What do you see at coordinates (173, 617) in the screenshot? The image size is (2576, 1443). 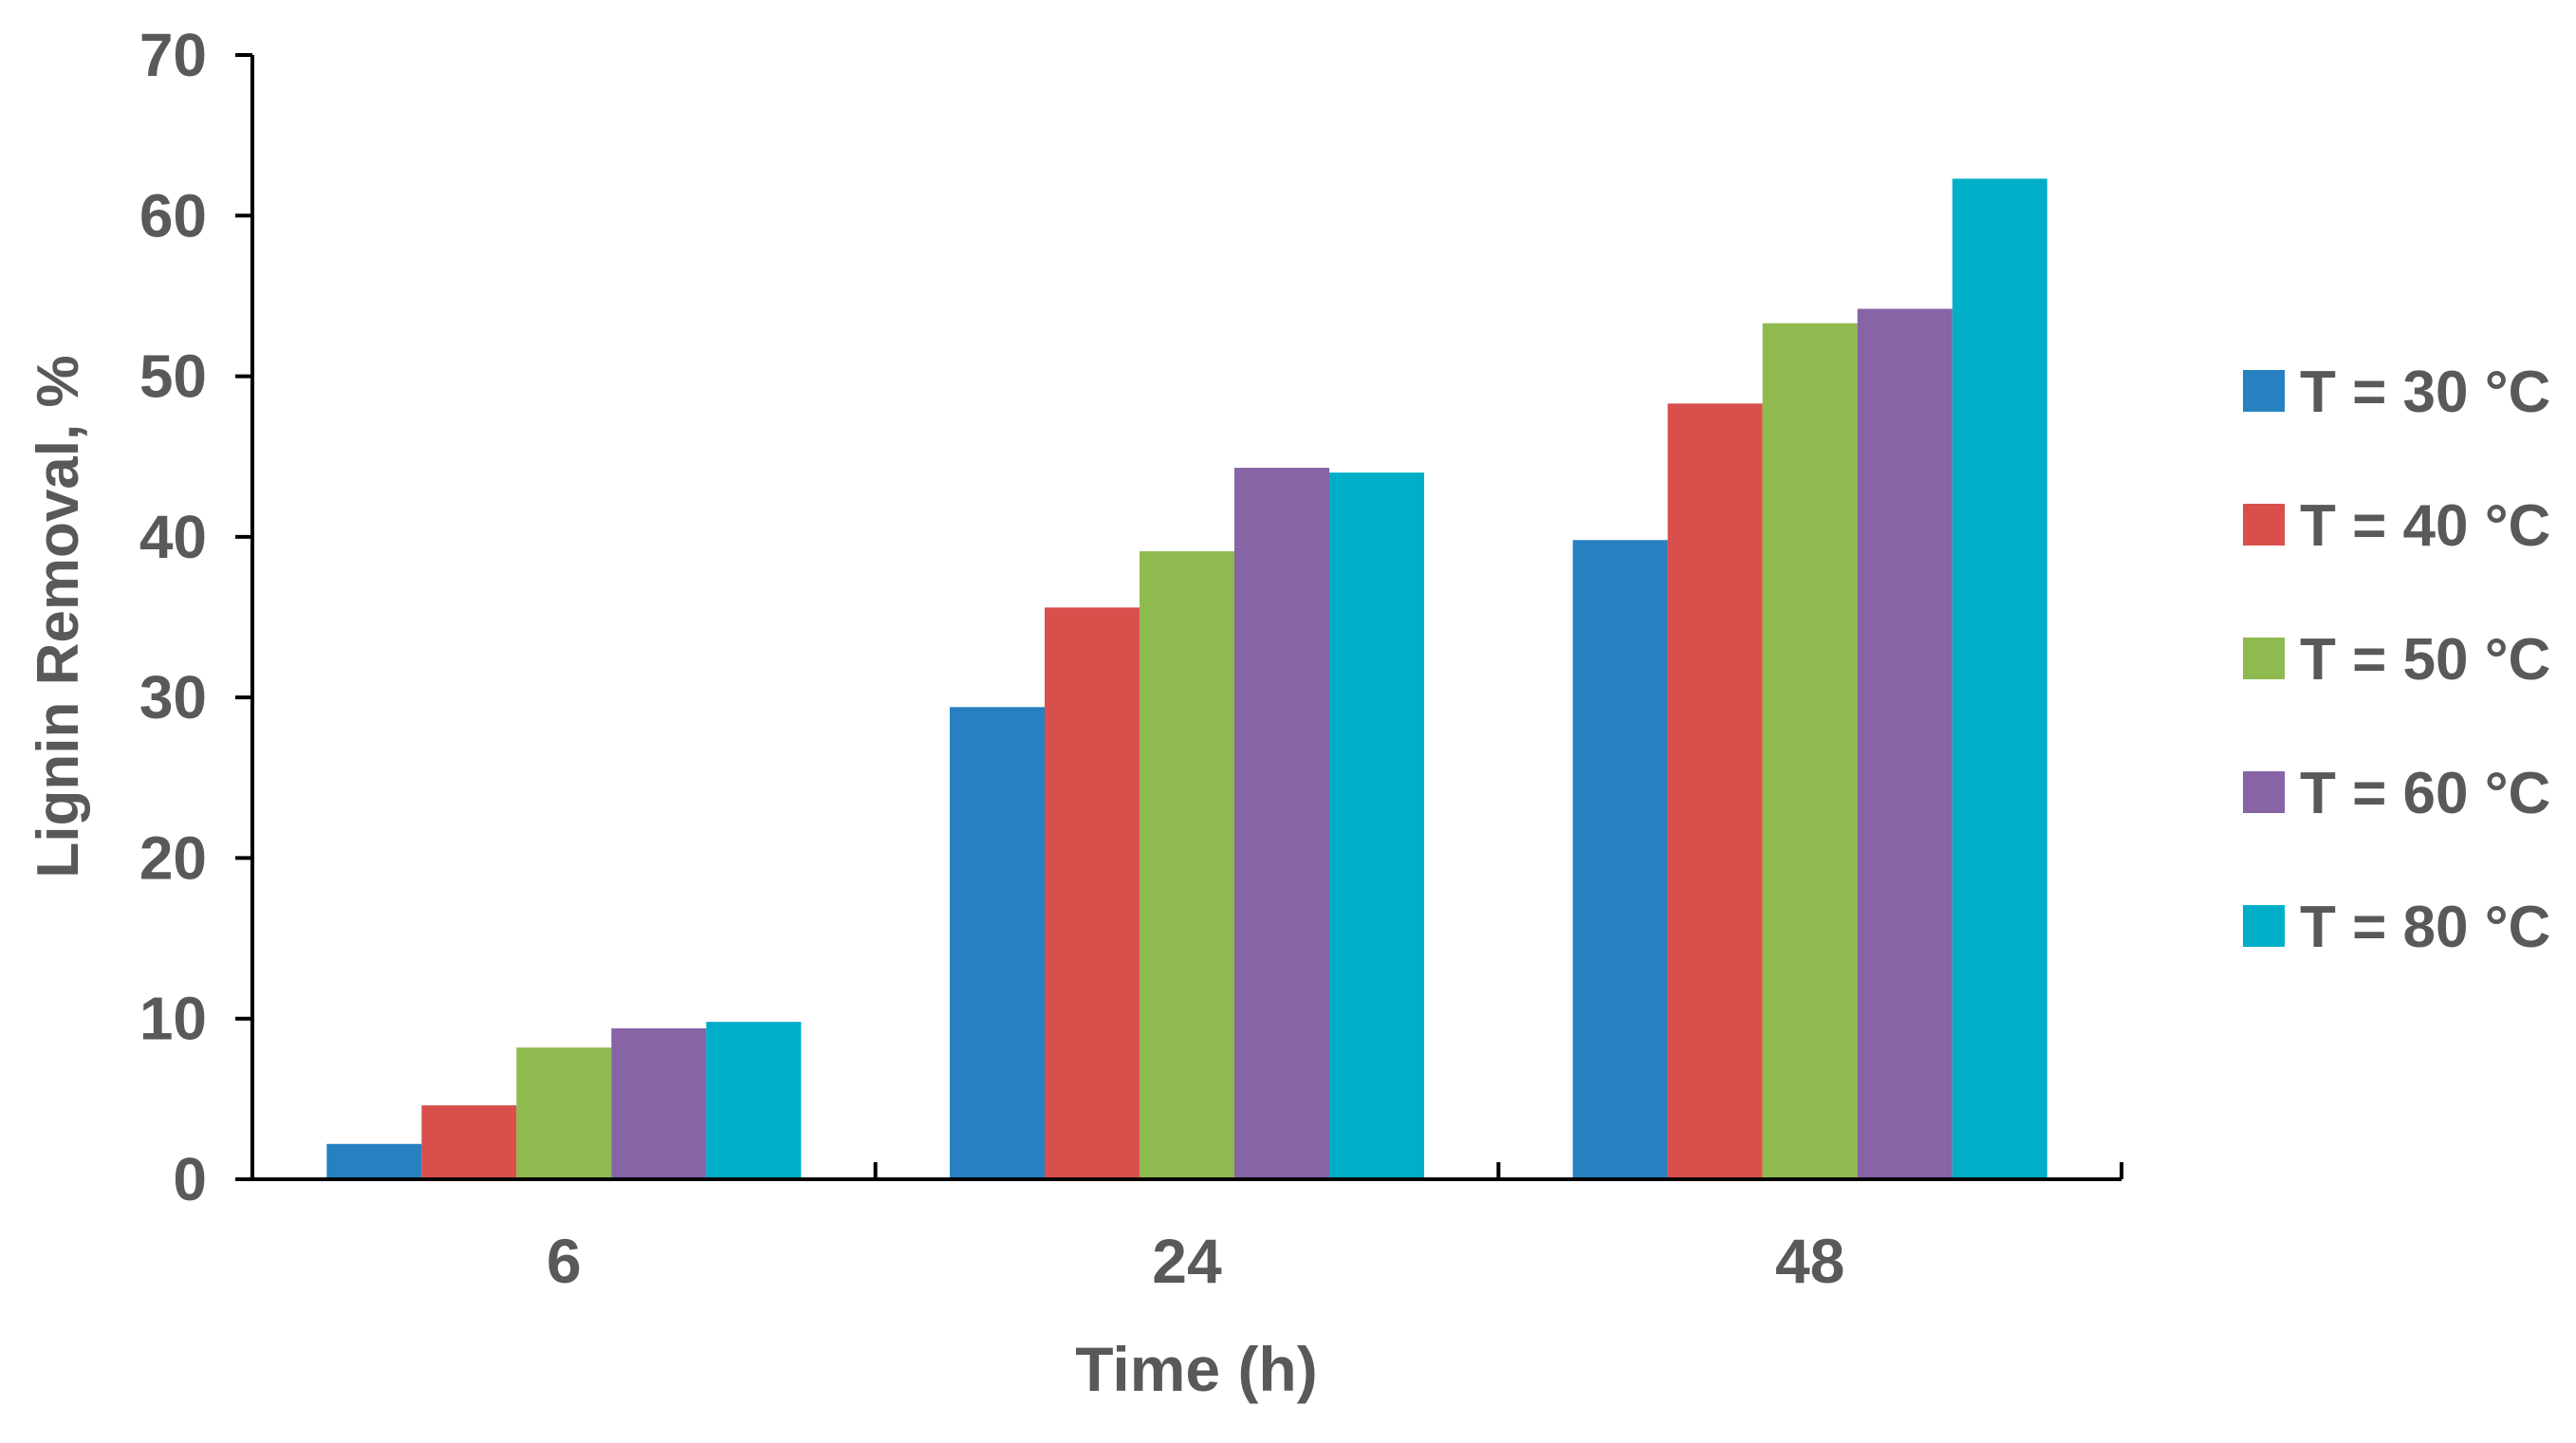 I see `y-tick-labels: 0 10 20 30 40 50 60 70` at bounding box center [173, 617].